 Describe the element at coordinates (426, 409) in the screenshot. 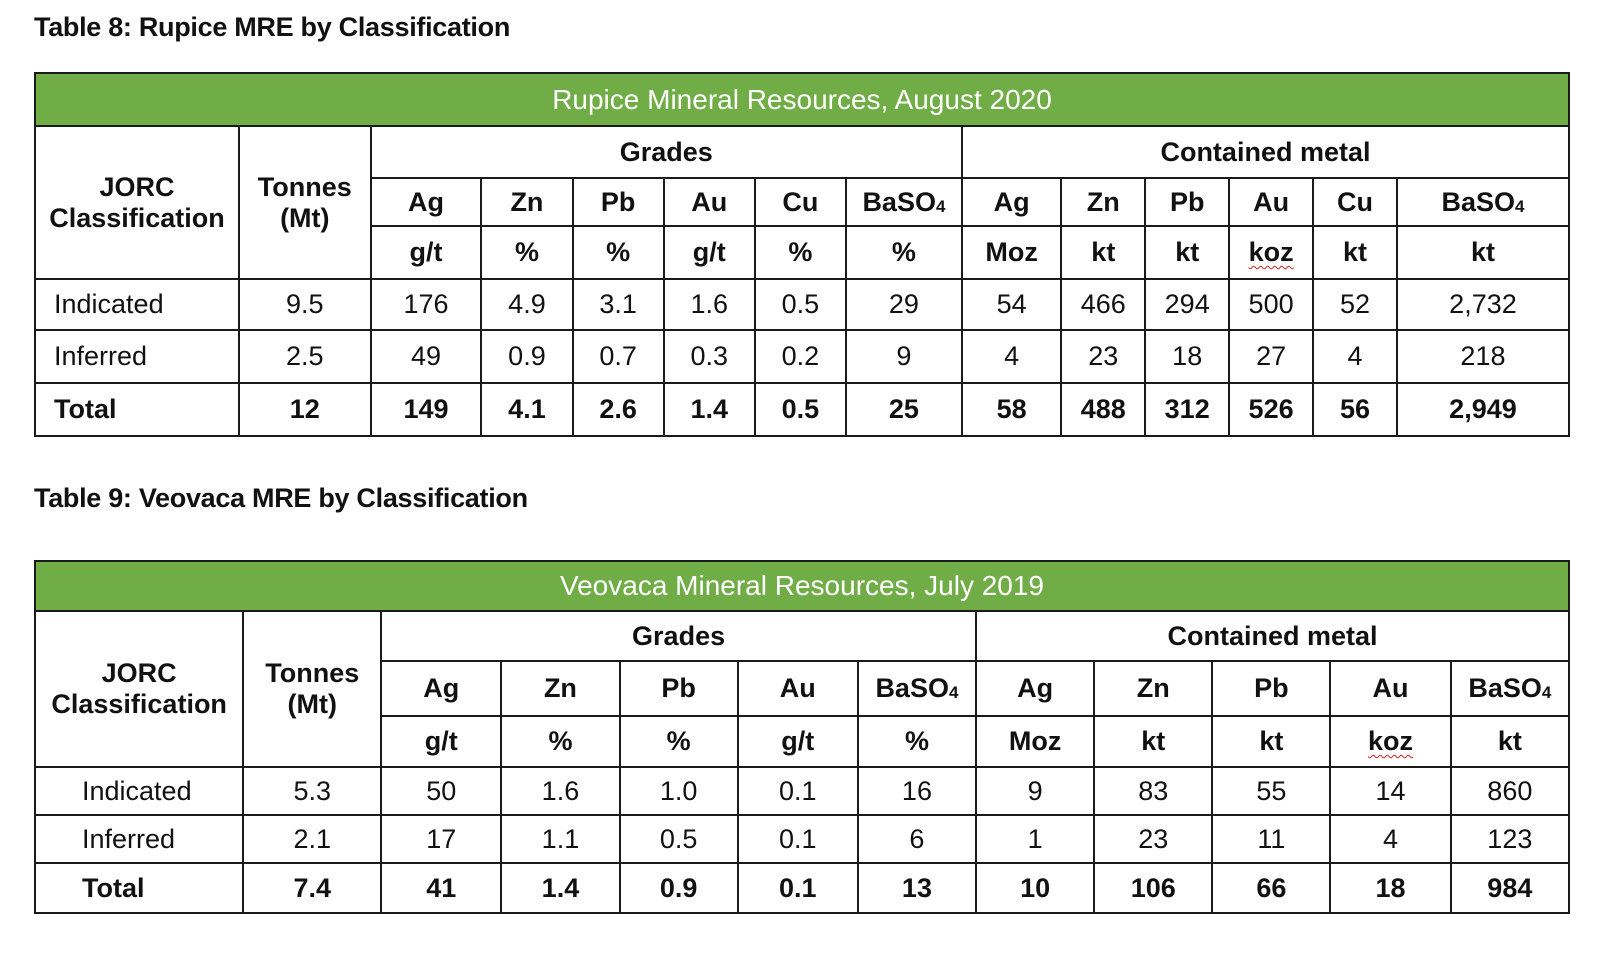

I see `grade-cell: 149` at that location.